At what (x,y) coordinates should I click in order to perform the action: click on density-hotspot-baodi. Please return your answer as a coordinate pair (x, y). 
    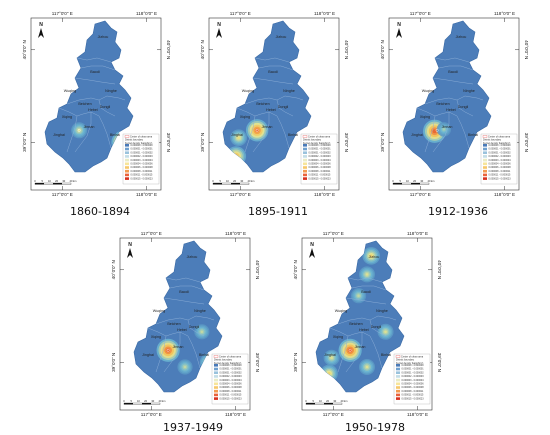
    Looking at the image, I should click on (358, 296).